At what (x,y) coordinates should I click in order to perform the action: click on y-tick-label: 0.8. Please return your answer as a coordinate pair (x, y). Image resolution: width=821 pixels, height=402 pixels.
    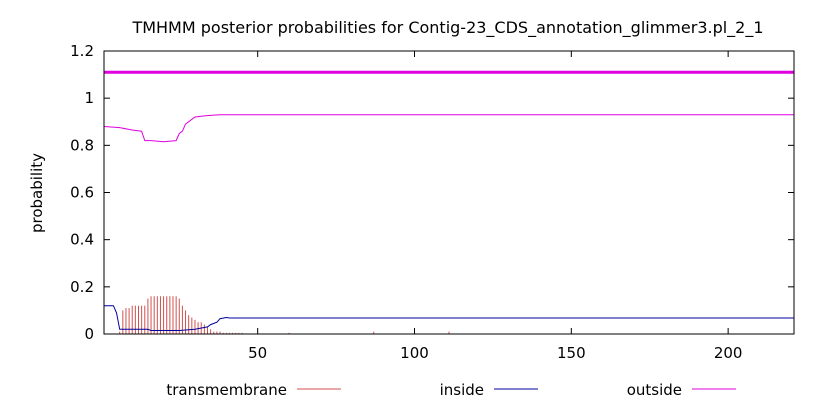
    Looking at the image, I should click on (82, 145).